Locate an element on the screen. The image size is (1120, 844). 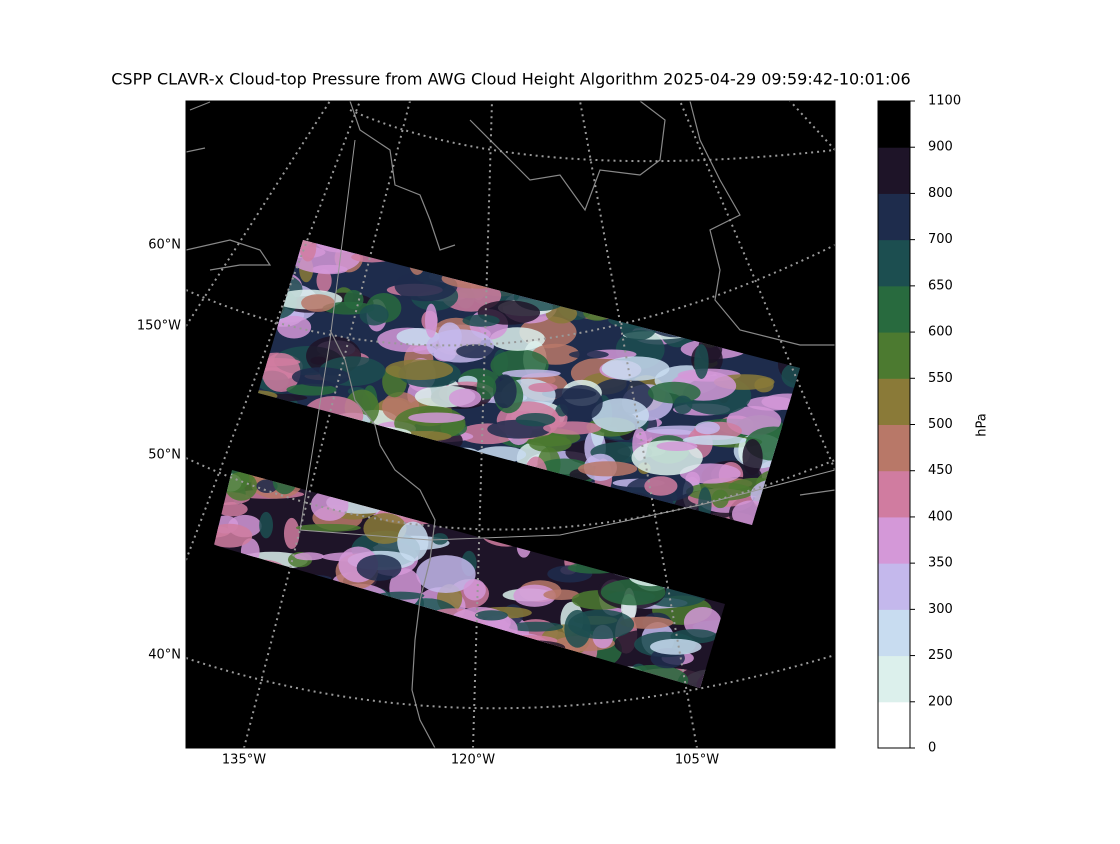
lat-label: 40°N is located at coordinates (164, 655).